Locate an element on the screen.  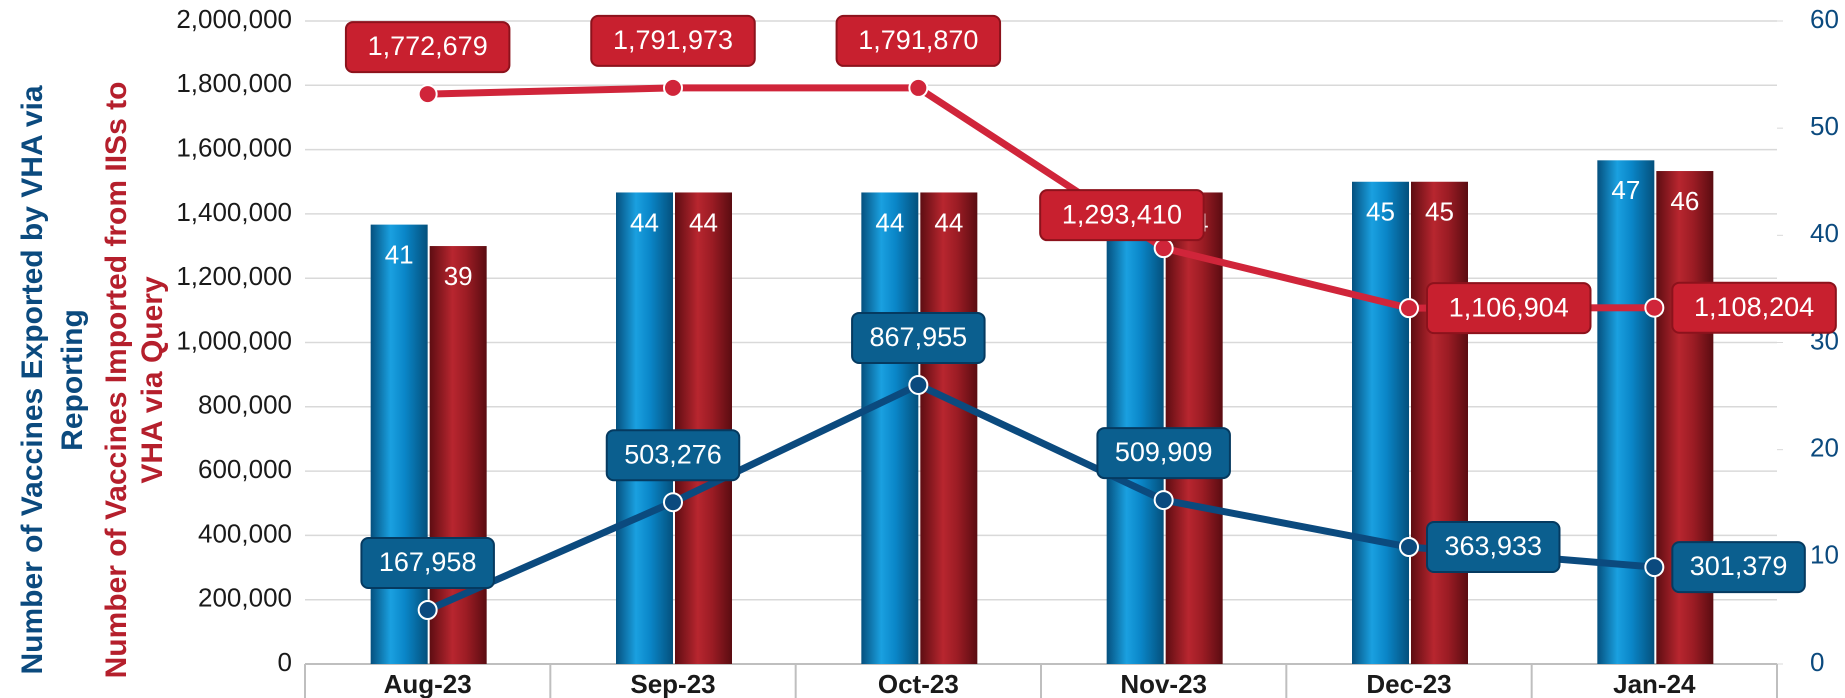
y-tick-label: 0 is located at coordinates (285, 662).